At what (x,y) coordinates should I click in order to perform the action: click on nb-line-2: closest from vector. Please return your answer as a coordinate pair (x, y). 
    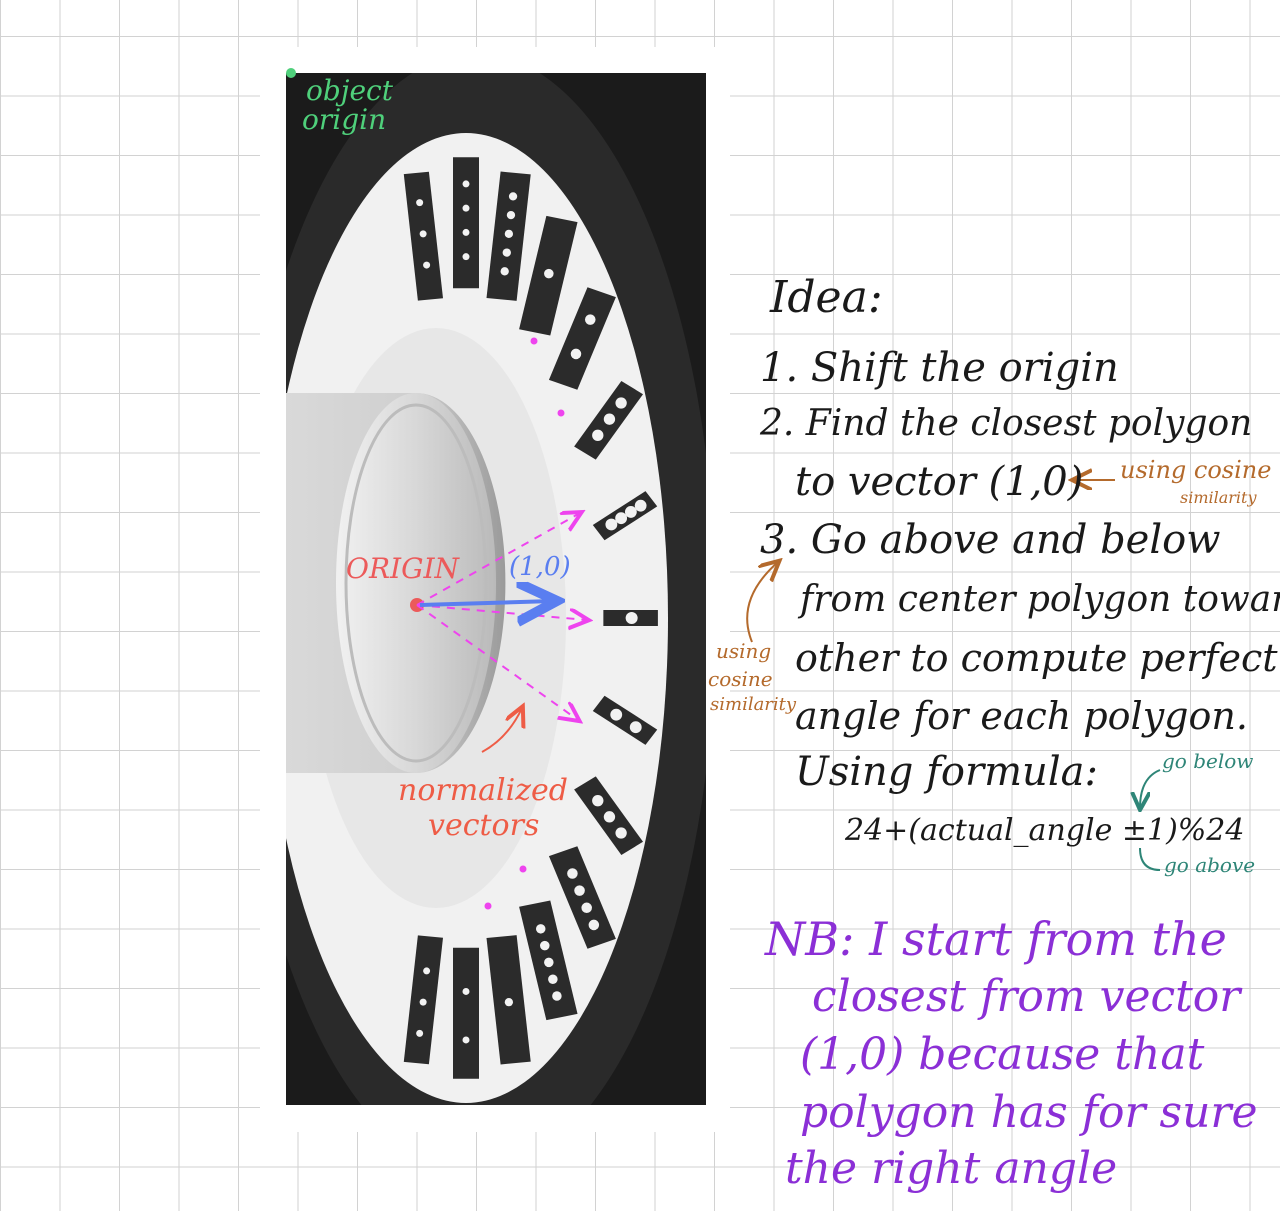
    Looking at the image, I should click on (1026, 996).